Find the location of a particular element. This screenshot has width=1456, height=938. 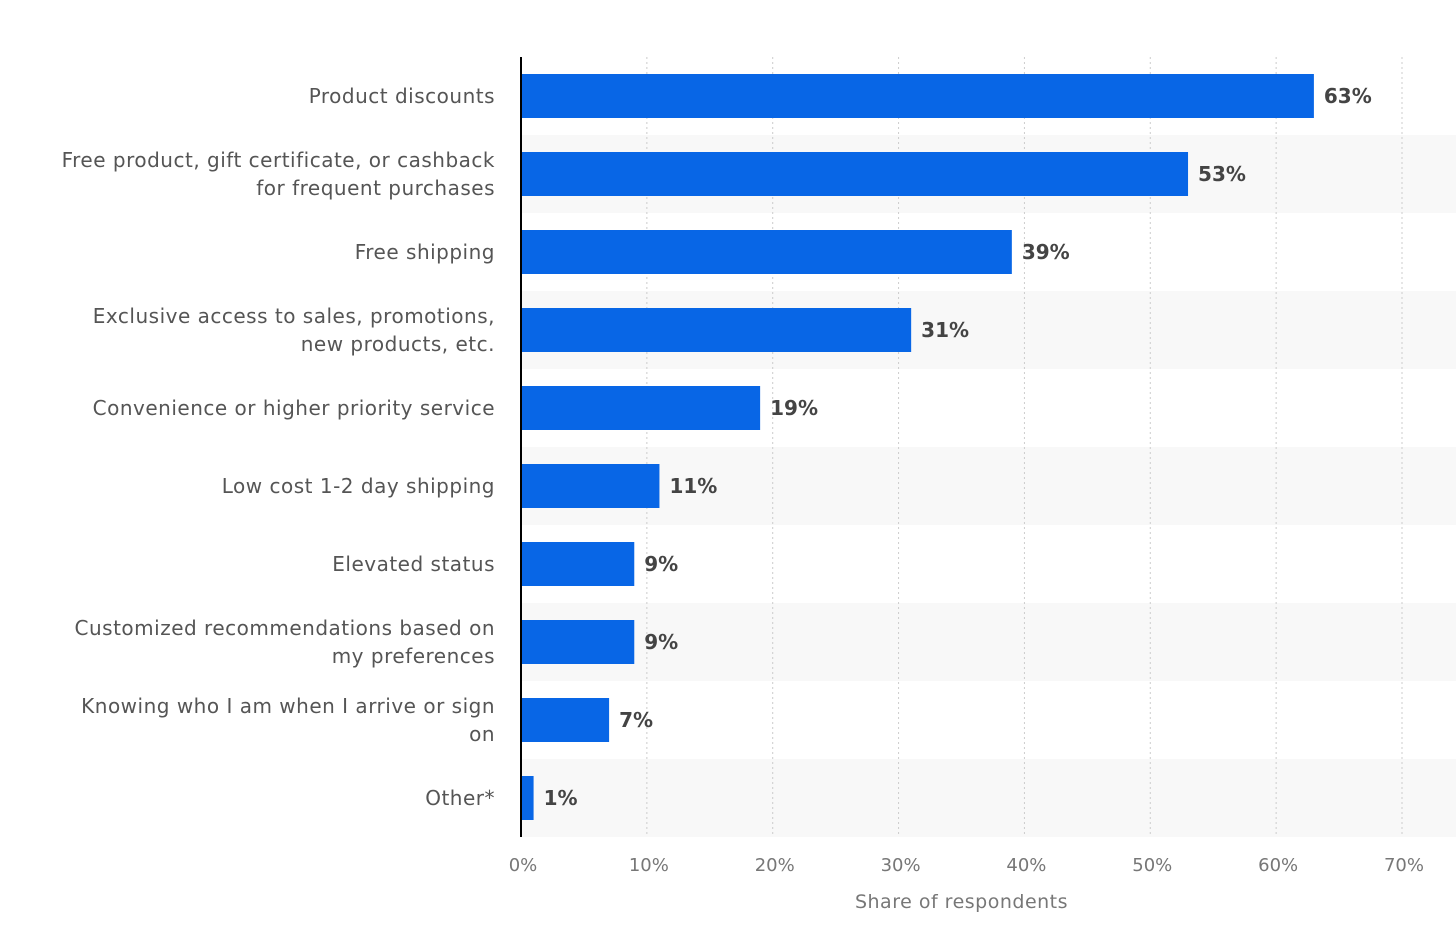

x-tick-label: 10% is located at coordinates (649, 865).